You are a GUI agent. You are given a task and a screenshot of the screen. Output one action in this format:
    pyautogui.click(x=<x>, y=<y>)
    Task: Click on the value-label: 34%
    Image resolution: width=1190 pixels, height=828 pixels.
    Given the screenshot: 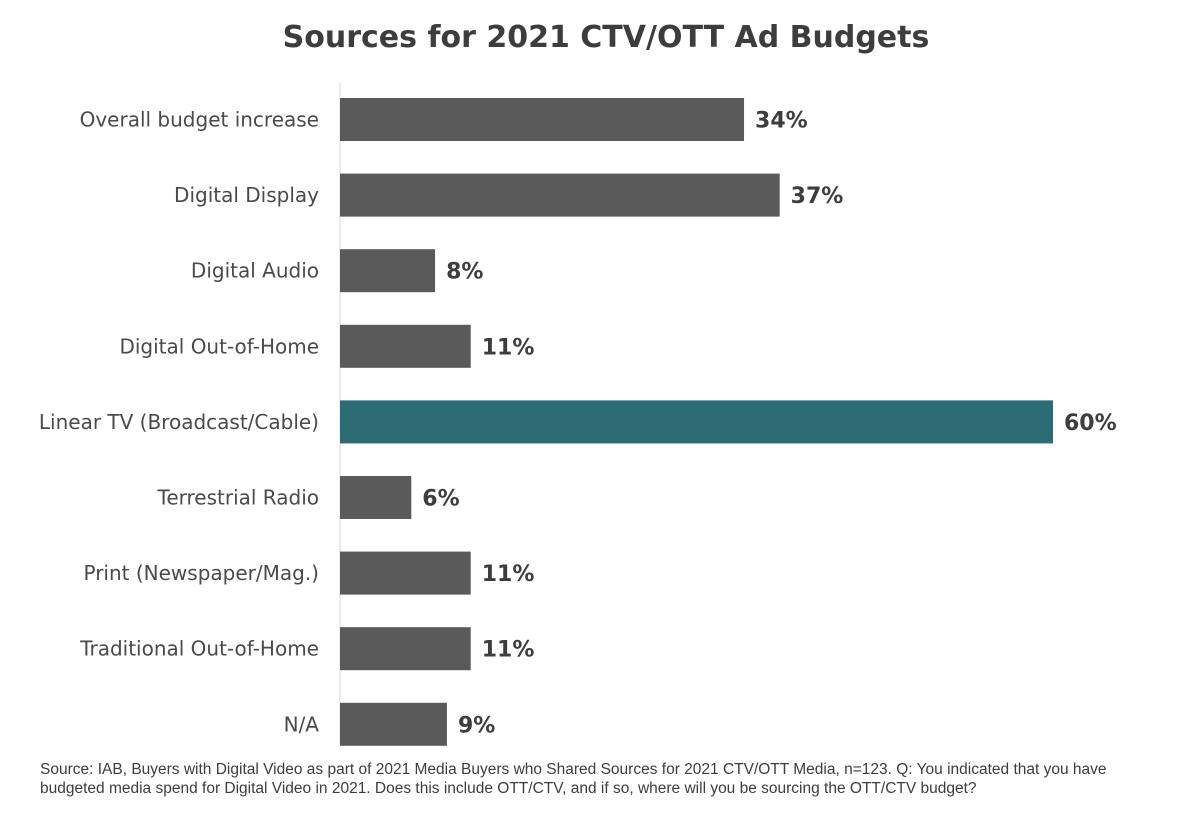 What is the action you would take?
    pyautogui.click(x=781, y=121)
    